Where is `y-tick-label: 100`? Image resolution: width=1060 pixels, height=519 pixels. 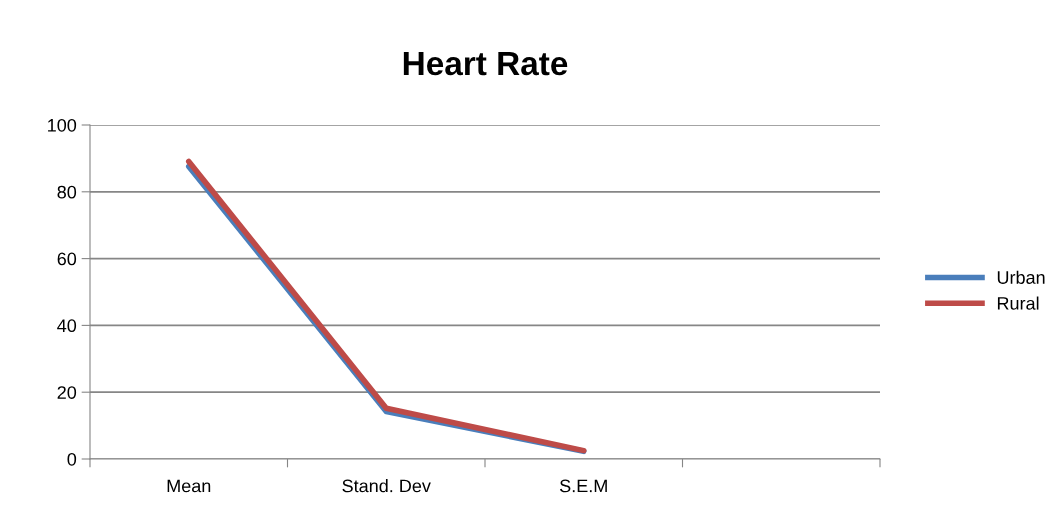 y-tick-label: 100 is located at coordinates (62, 125).